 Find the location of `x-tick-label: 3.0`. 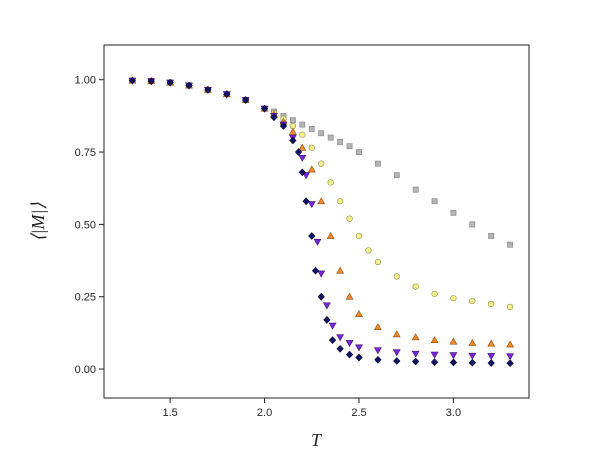

x-tick-label: 3.0 is located at coordinates (453, 413).